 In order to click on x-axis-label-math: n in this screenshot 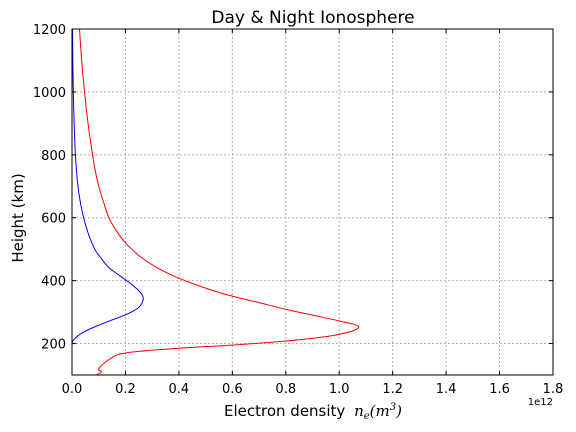, I will do `click(359, 411)`.